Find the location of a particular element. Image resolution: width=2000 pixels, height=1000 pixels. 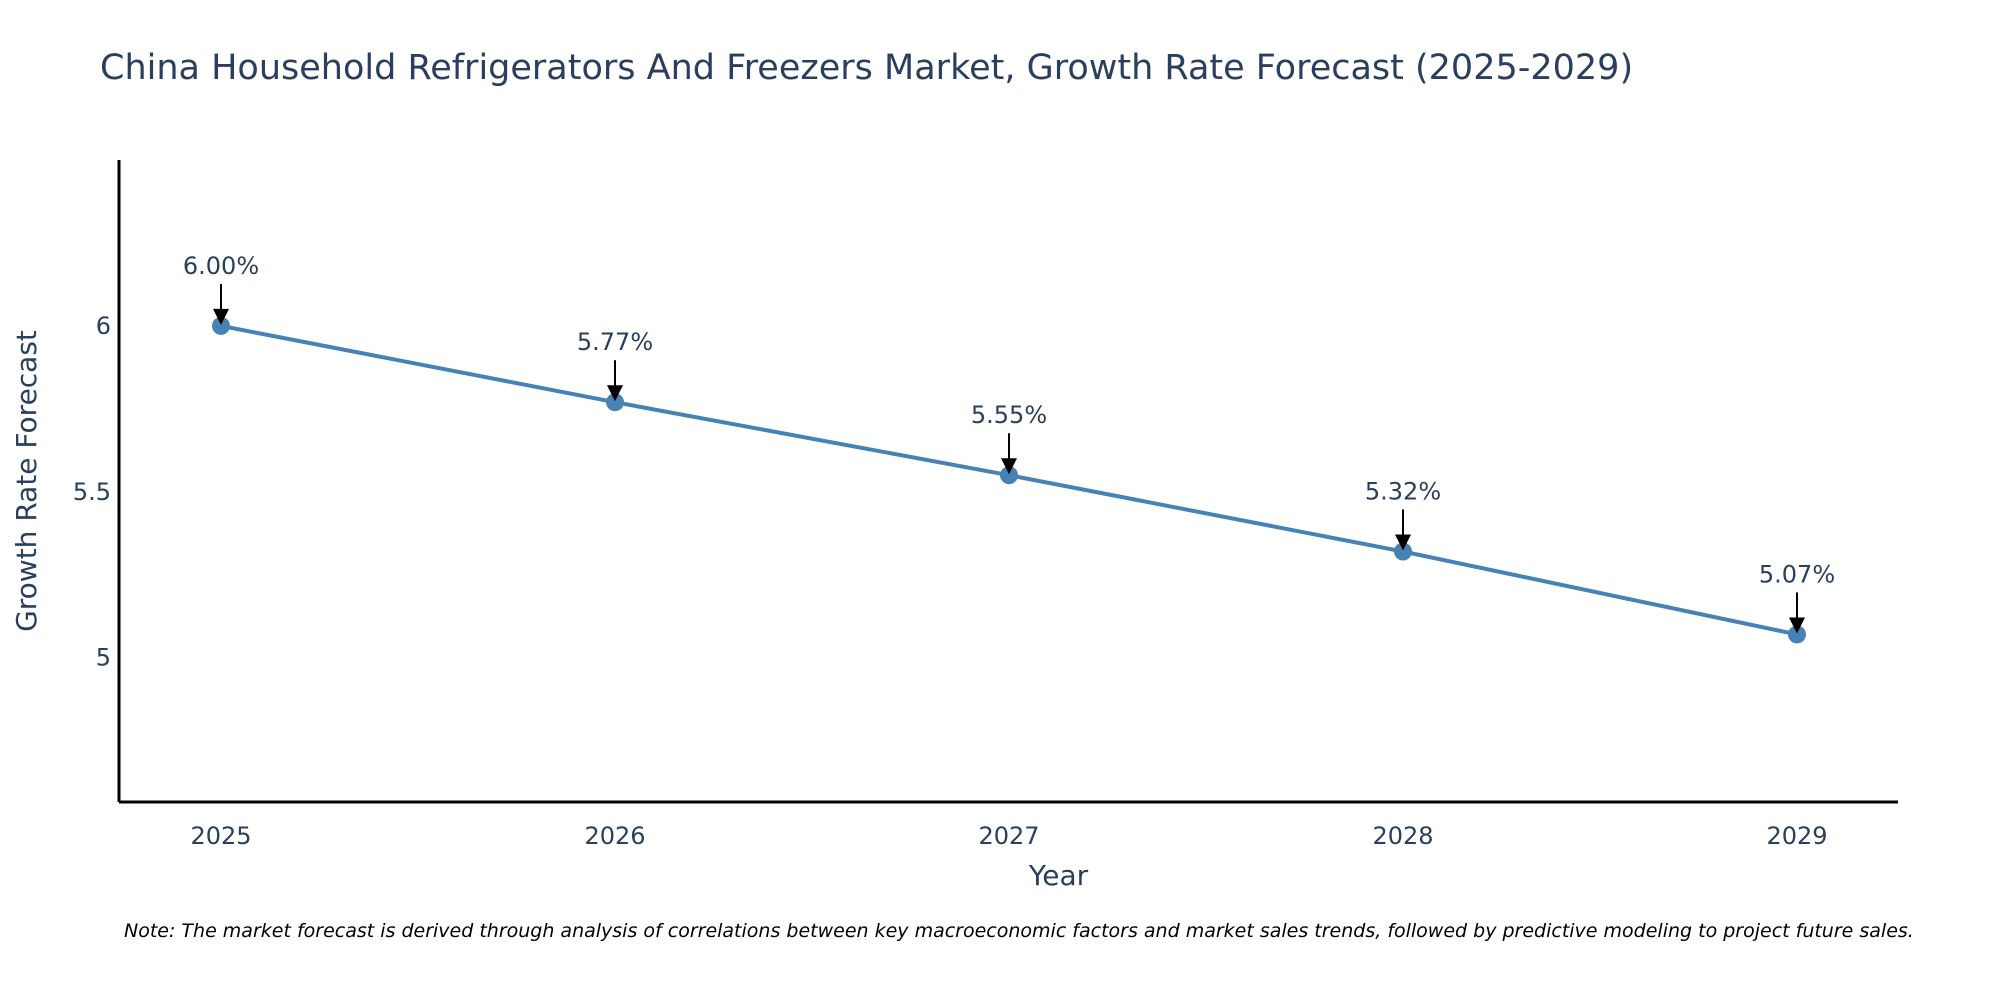

data-label: 5.55% is located at coordinates (1009, 415).